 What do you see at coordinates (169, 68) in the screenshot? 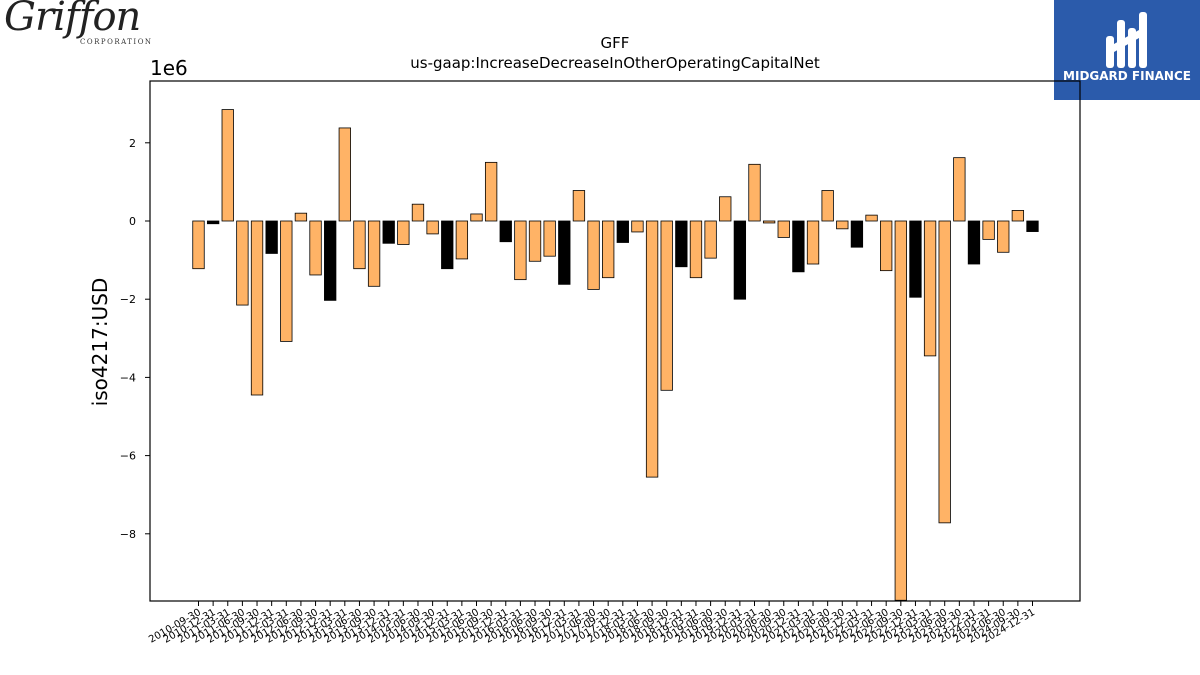
I see `y-scale-label: 1e6` at bounding box center [169, 68].